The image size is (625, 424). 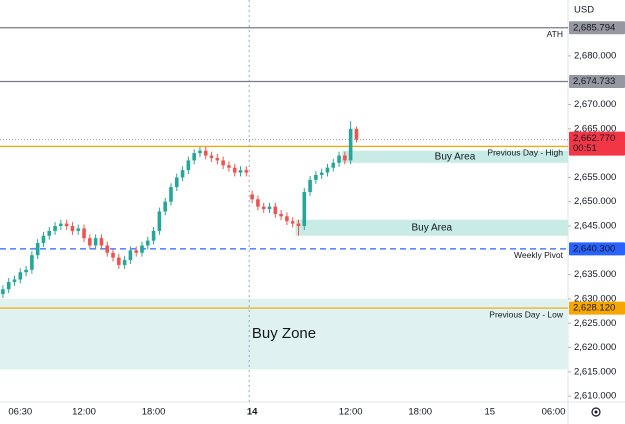 What do you see at coordinates (252, 412) in the screenshot?
I see `x-tick-label: 14` at bounding box center [252, 412].